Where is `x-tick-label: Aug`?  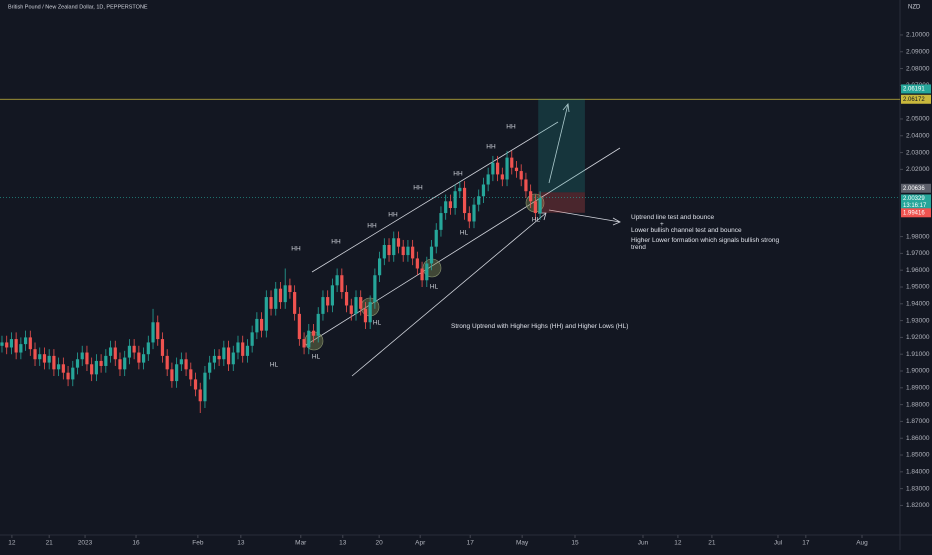
x-tick-label: Aug is located at coordinates (862, 543).